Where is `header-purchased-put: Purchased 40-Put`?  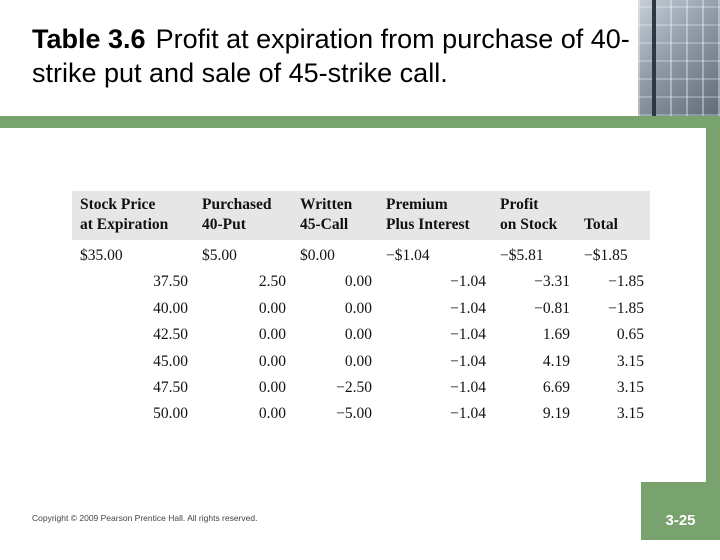 header-purchased-put: Purchased 40-Put is located at coordinates (237, 214).